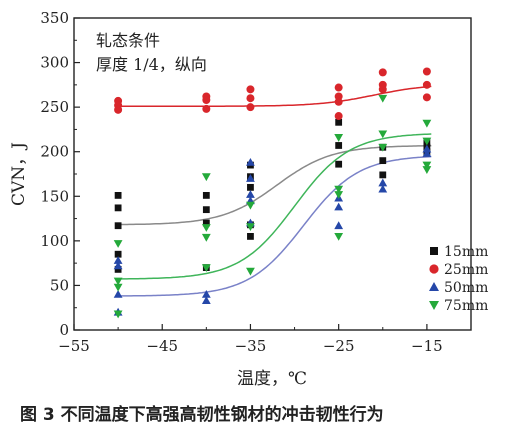  What do you see at coordinates (458, 279) in the screenshot?
I see `legend: 15mm 25mm 50mm 75mm` at bounding box center [458, 279].